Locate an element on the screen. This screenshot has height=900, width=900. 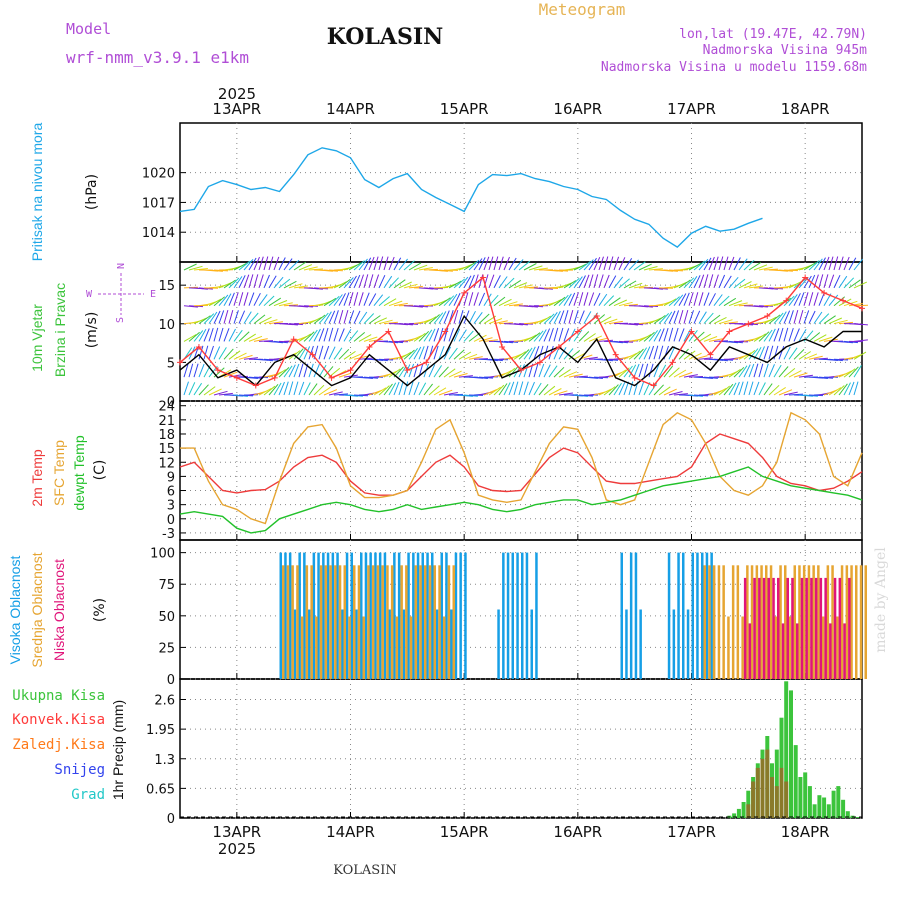
day-label-top: 14APR is located at coordinates (350, 109).